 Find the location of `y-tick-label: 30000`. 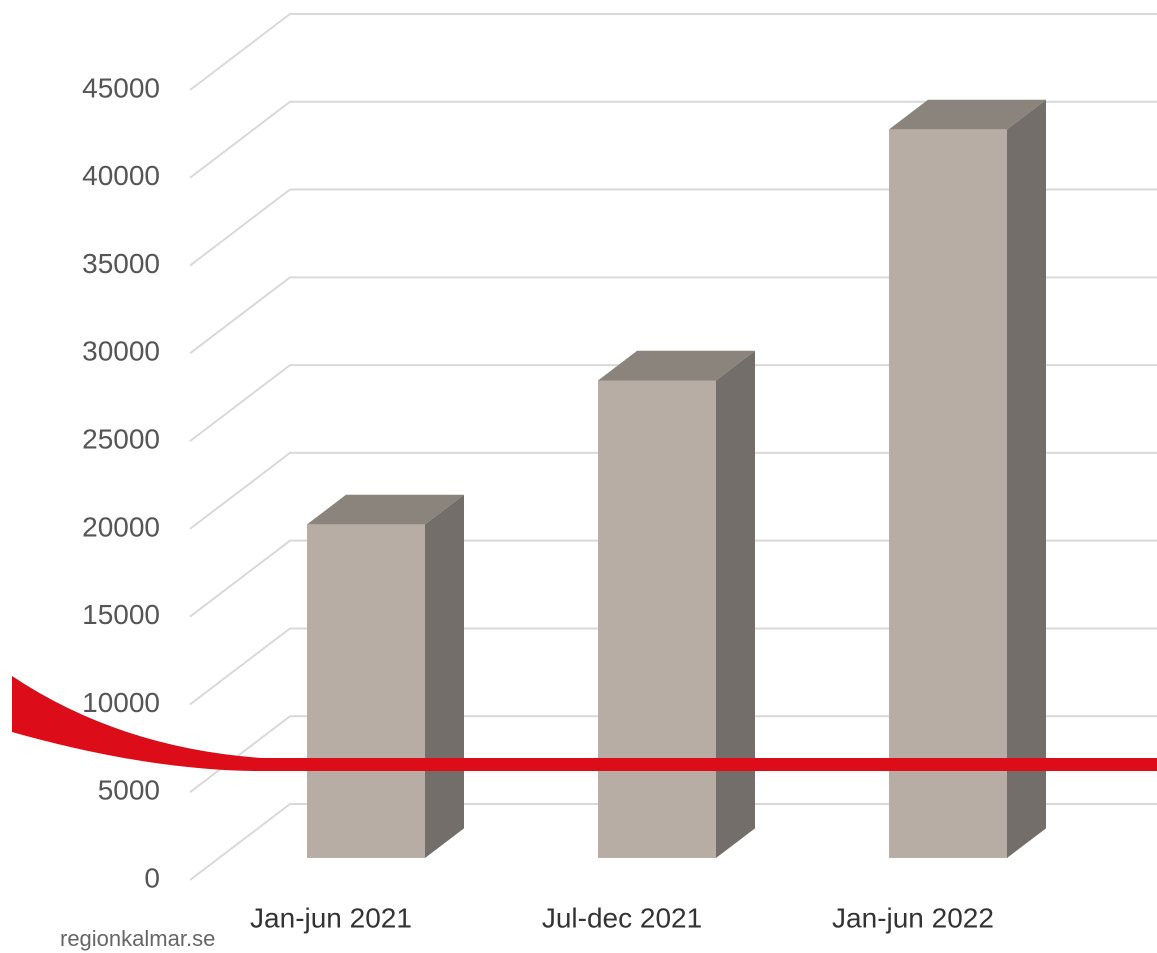

y-tick-label: 30000 is located at coordinates (121, 351).